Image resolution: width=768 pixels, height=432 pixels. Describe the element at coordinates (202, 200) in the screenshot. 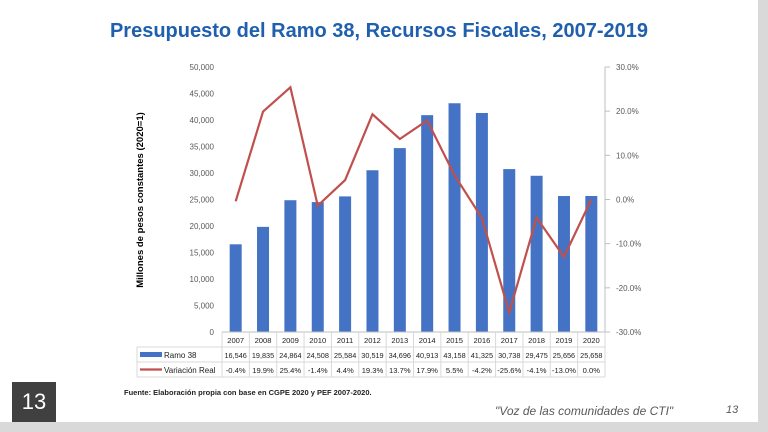

I see `y-tick-label: 25,000` at that location.